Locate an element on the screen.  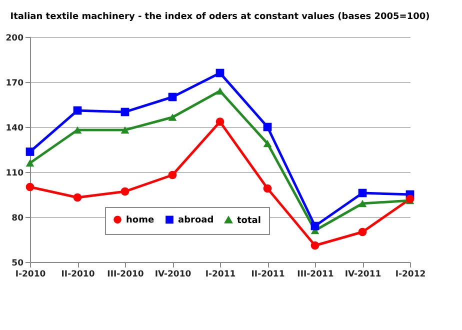
y-tick-label: 200 is located at coordinates (15, 39).